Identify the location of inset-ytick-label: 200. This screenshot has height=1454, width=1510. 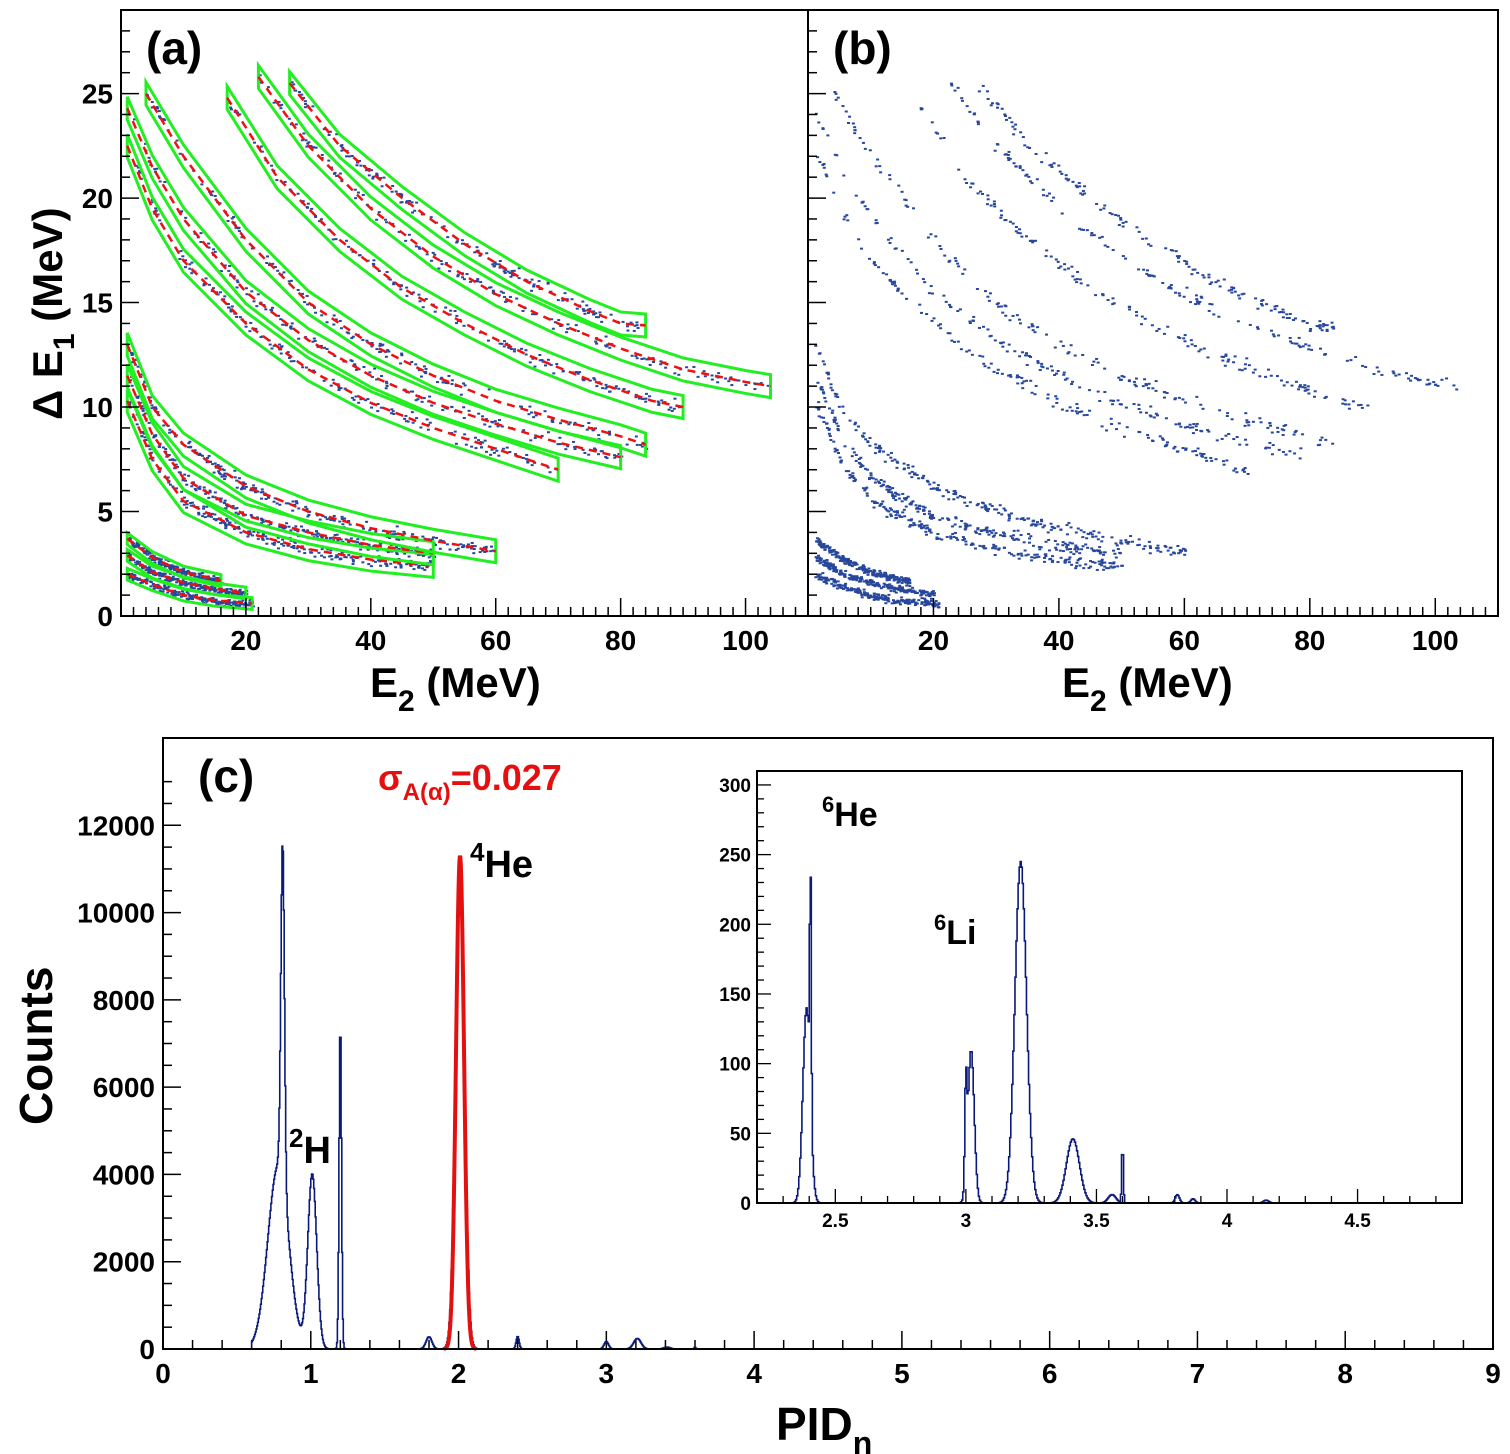
(735, 925).